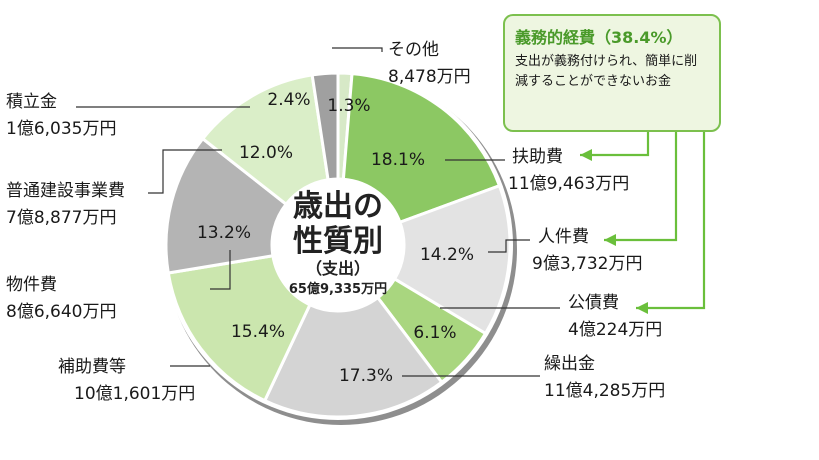 This screenshot has width=819, height=460. I want to click on slice-amount-label: 8億6,640万円, so click(61, 312).